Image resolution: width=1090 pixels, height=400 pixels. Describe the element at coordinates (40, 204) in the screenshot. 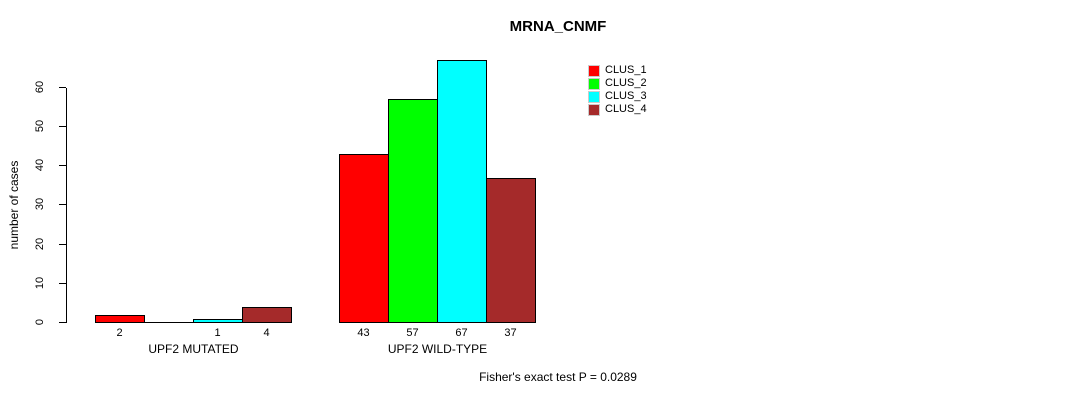

I see `y-tick-label: 30` at that location.